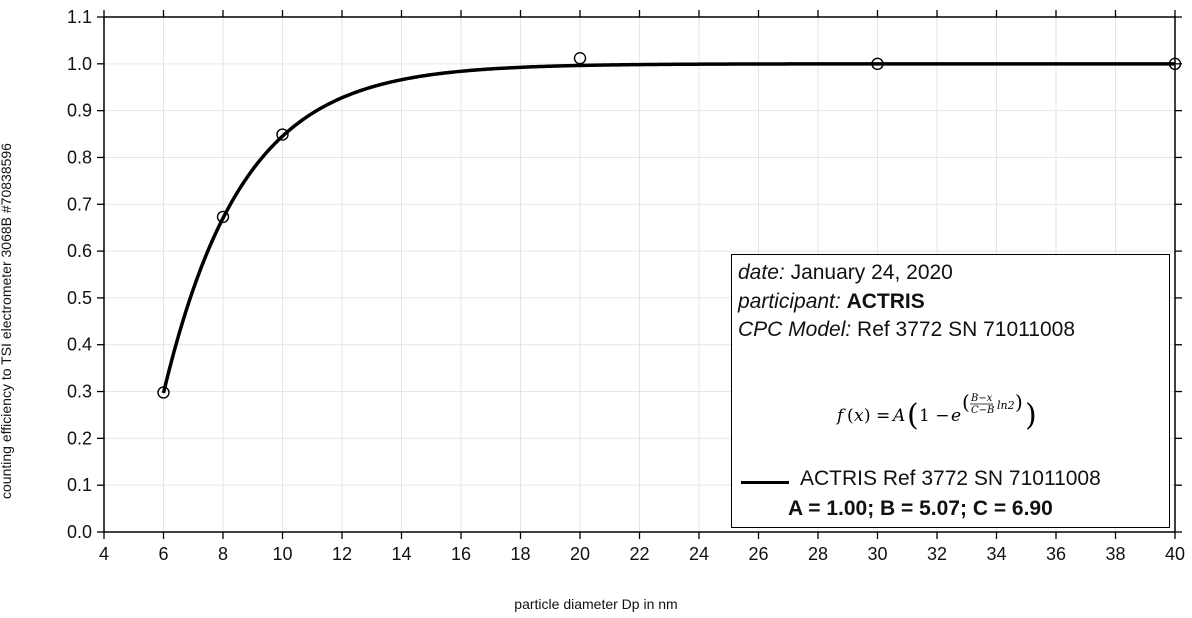 Image resolution: width=1192 pixels, height=618 pixels. What do you see at coordinates (79, 251) in the screenshot?
I see `y-tick-label: 0.6` at bounding box center [79, 251].